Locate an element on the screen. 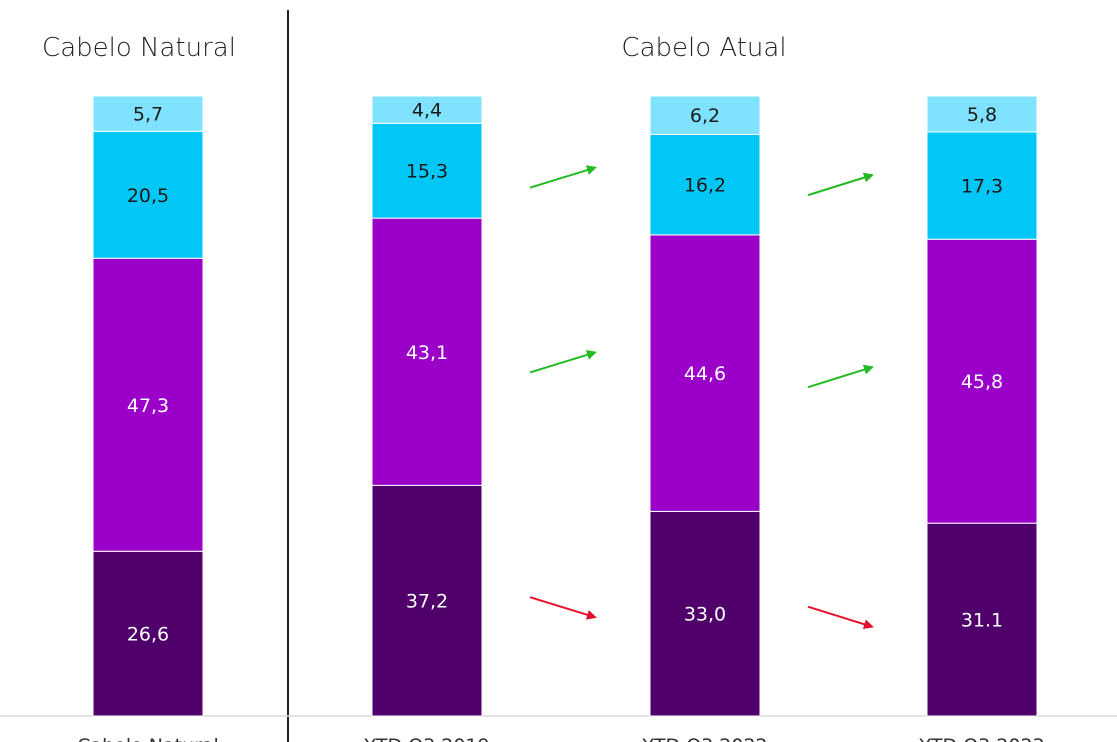  category-label: YTD Q3 2019 is located at coordinates (426, 738).